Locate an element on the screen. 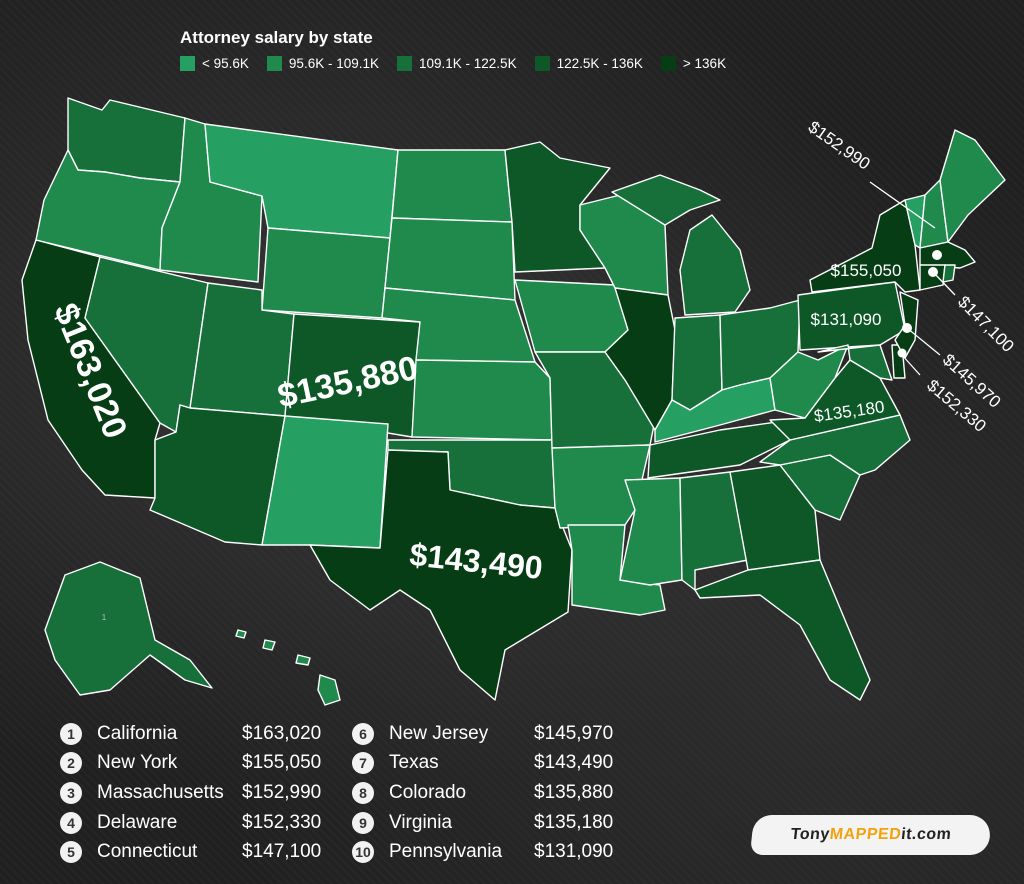  rank-state: California is located at coordinates (137, 733).